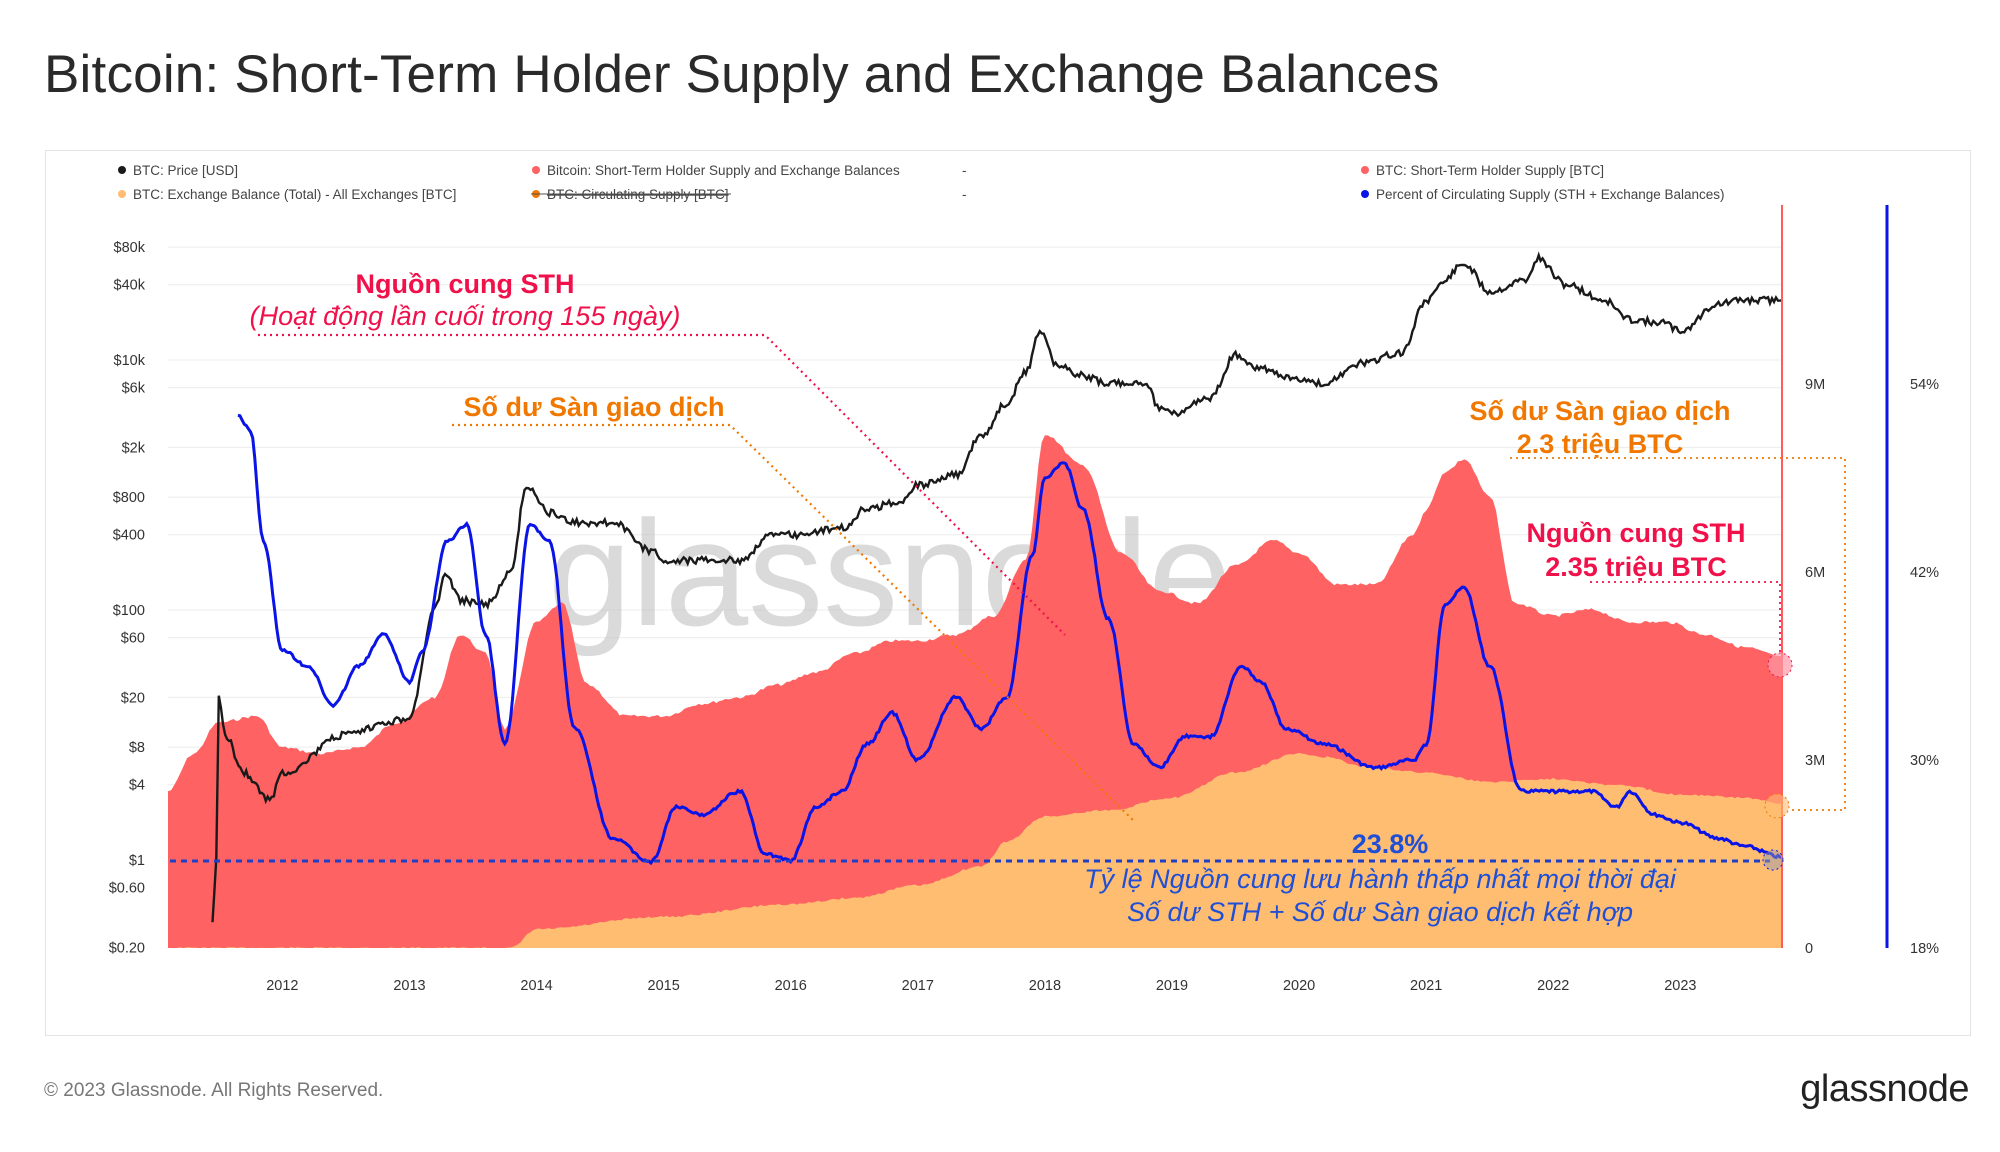  Describe the element at coordinates (465, 316) in the screenshot. I see `sth-annotation-subtitle: (Hoạt động lần cuối trong 155 ngày)` at that location.